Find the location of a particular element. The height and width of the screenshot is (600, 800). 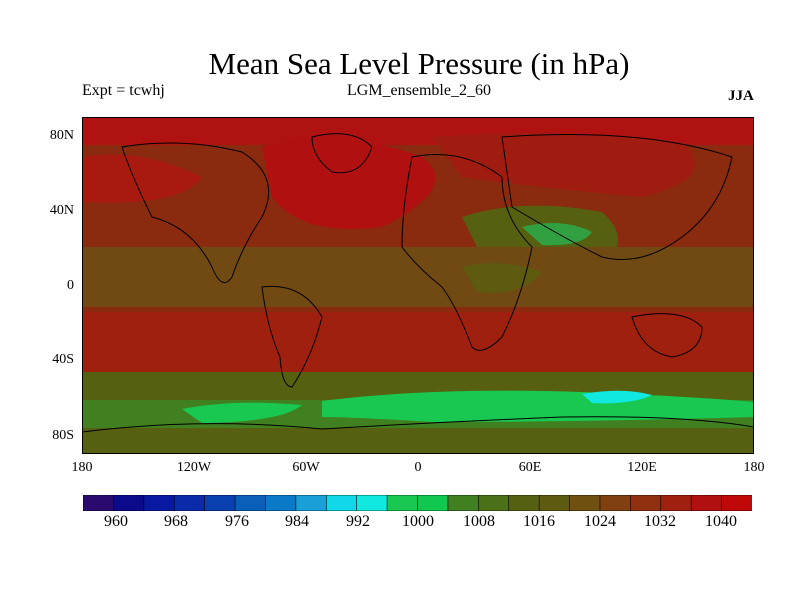

australia-coast is located at coordinates (667, 335).